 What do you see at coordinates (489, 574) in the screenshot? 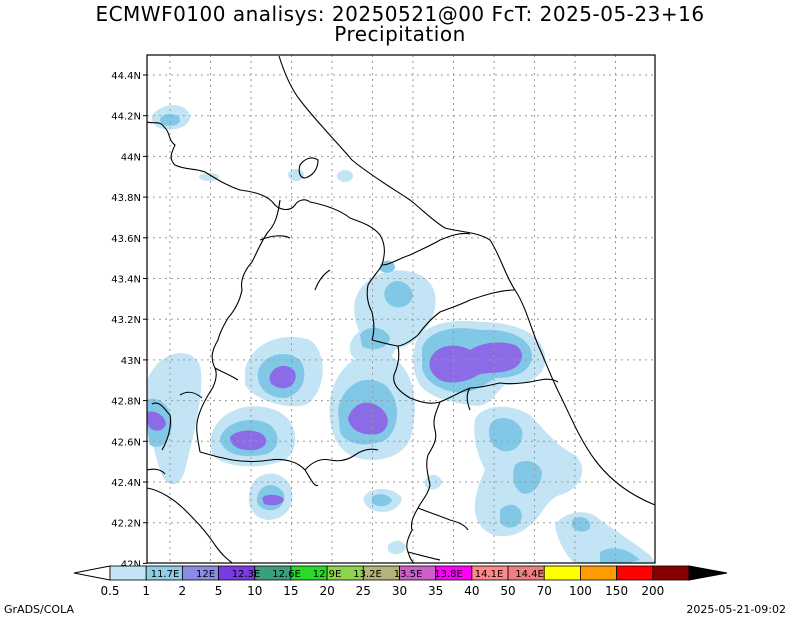
I see `lon-label: 14.1E` at bounding box center [489, 574].